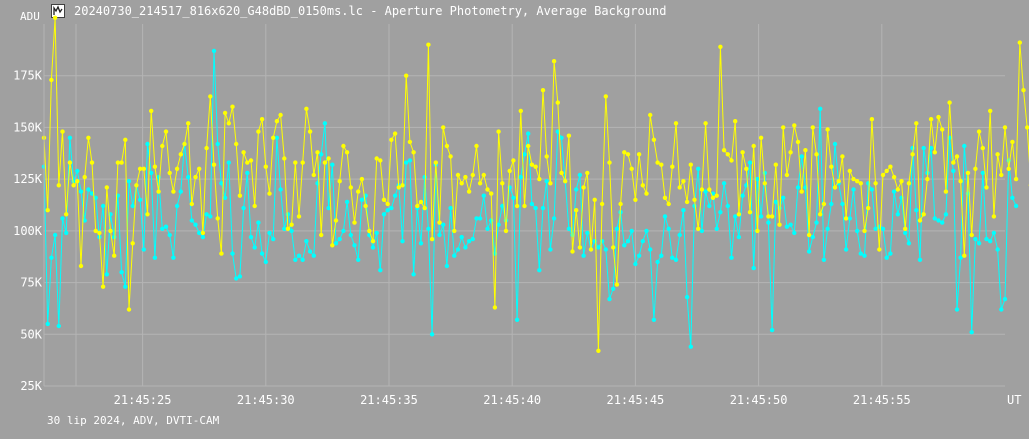 This screenshot has width=1029, height=439. I want to click on x-tick-label: 21:45:50, so click(759, 400).